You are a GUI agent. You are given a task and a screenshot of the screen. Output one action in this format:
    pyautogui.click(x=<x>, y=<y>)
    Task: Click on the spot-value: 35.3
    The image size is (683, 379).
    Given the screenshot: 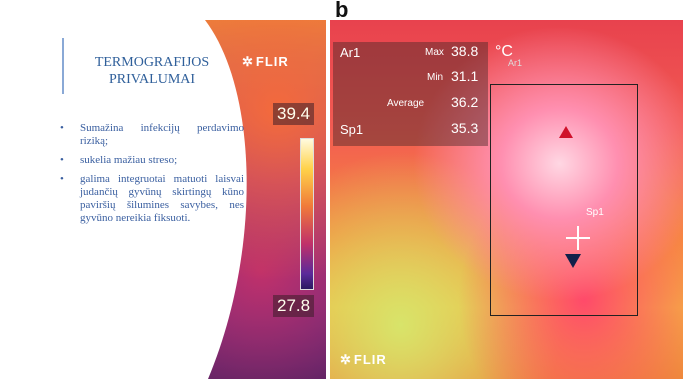 What is the action you would take?
    pyautogui.click(x=465, y=128)
    